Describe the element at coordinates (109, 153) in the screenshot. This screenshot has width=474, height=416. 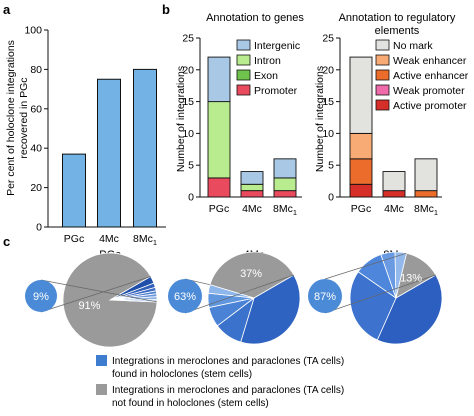
I see `bar-4mc` at that location.